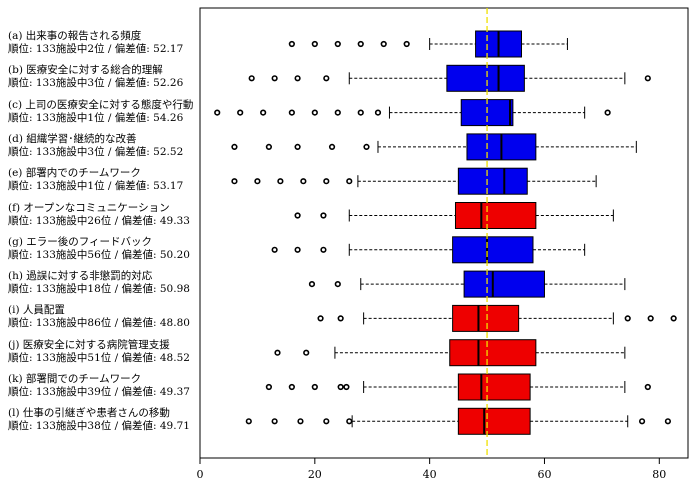 The height and width of the screenshot is (488, 697). Describe the element at coordinates (96, 49) in the screenshot. I see `category-stats: 順位: 133施設中2位 / 偏差値: 52.17` at that location.